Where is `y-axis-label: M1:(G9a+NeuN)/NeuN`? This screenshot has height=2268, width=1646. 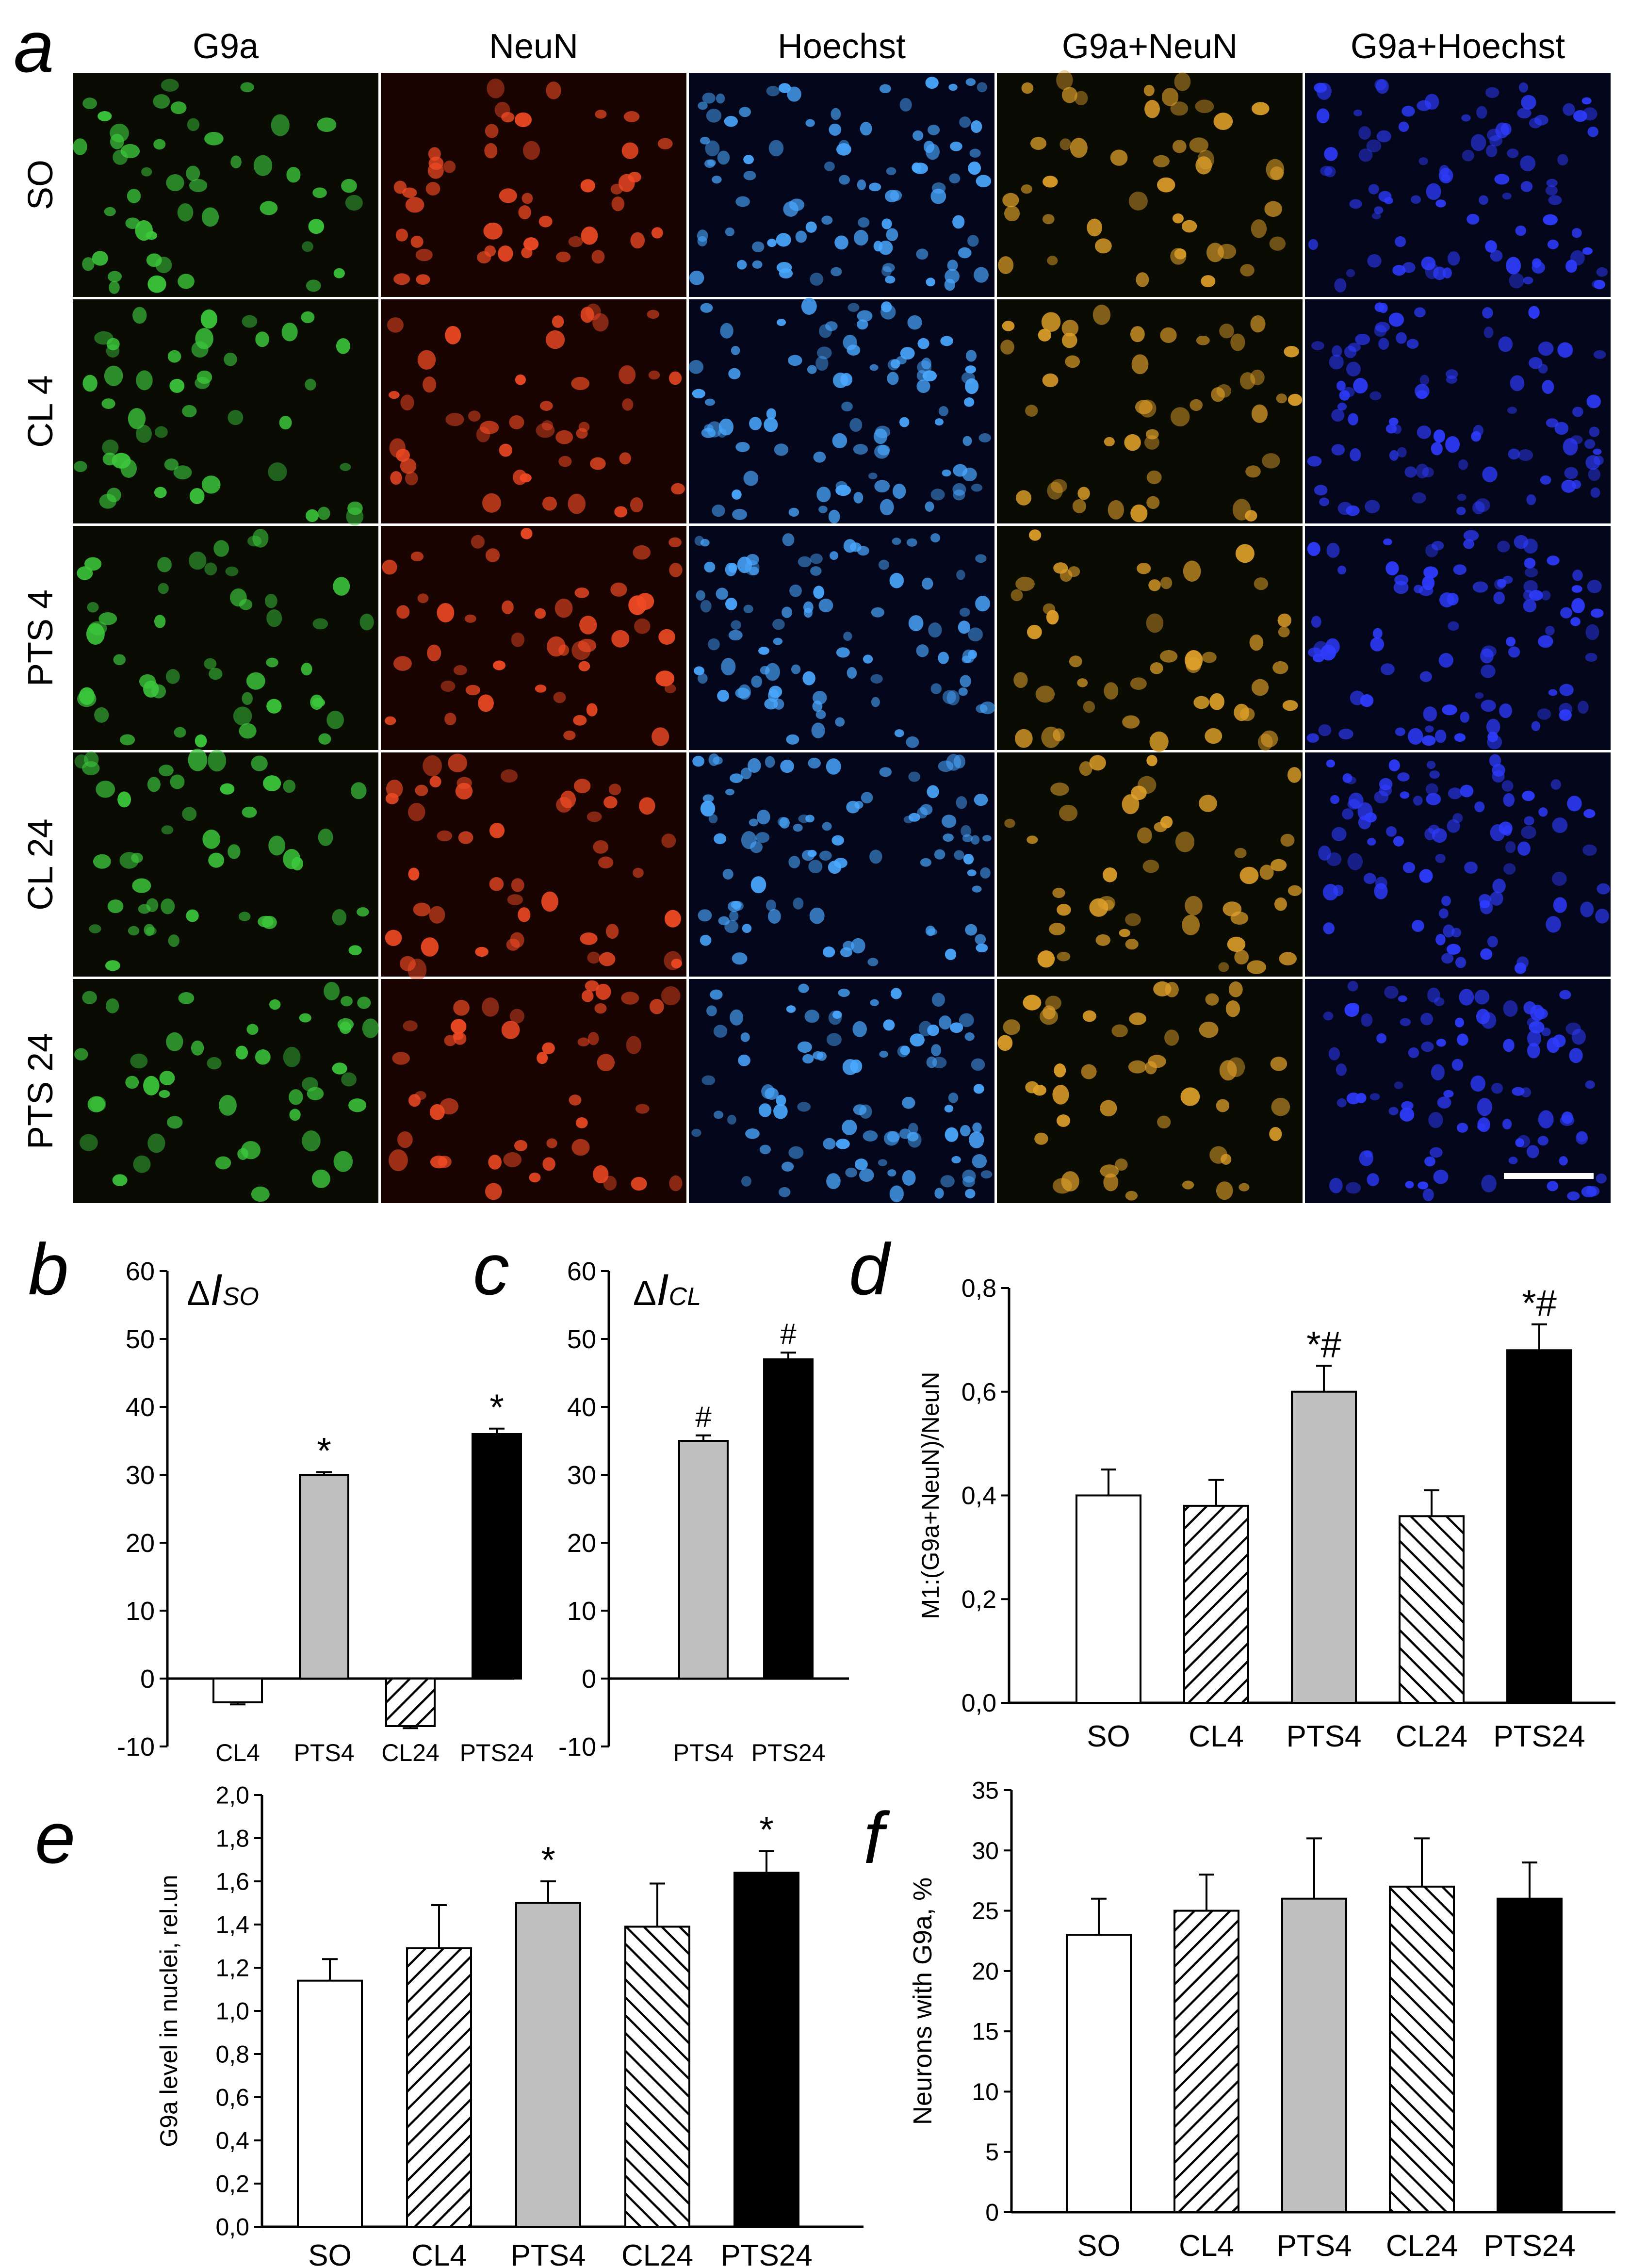
y-axis-label: M1:(G9a+NeuN)/NeuN is located at coordinates (930, 1496).